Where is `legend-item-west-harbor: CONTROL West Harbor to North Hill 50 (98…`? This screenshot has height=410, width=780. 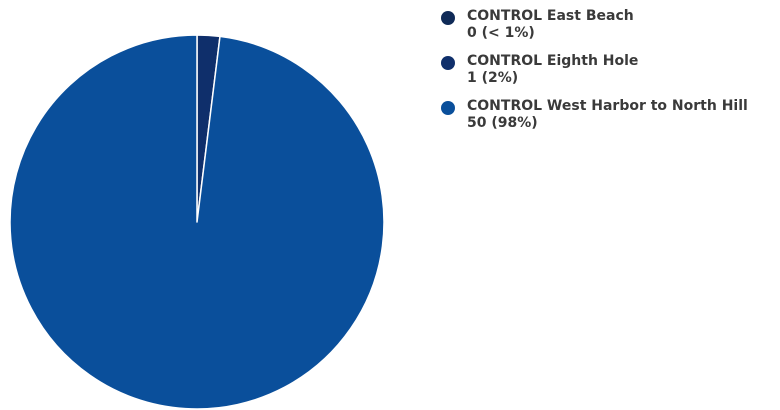
legend-item-west-harbor: CONTROL West Harbor to North Hill 50 (98… is located at coordinates (608, 119).